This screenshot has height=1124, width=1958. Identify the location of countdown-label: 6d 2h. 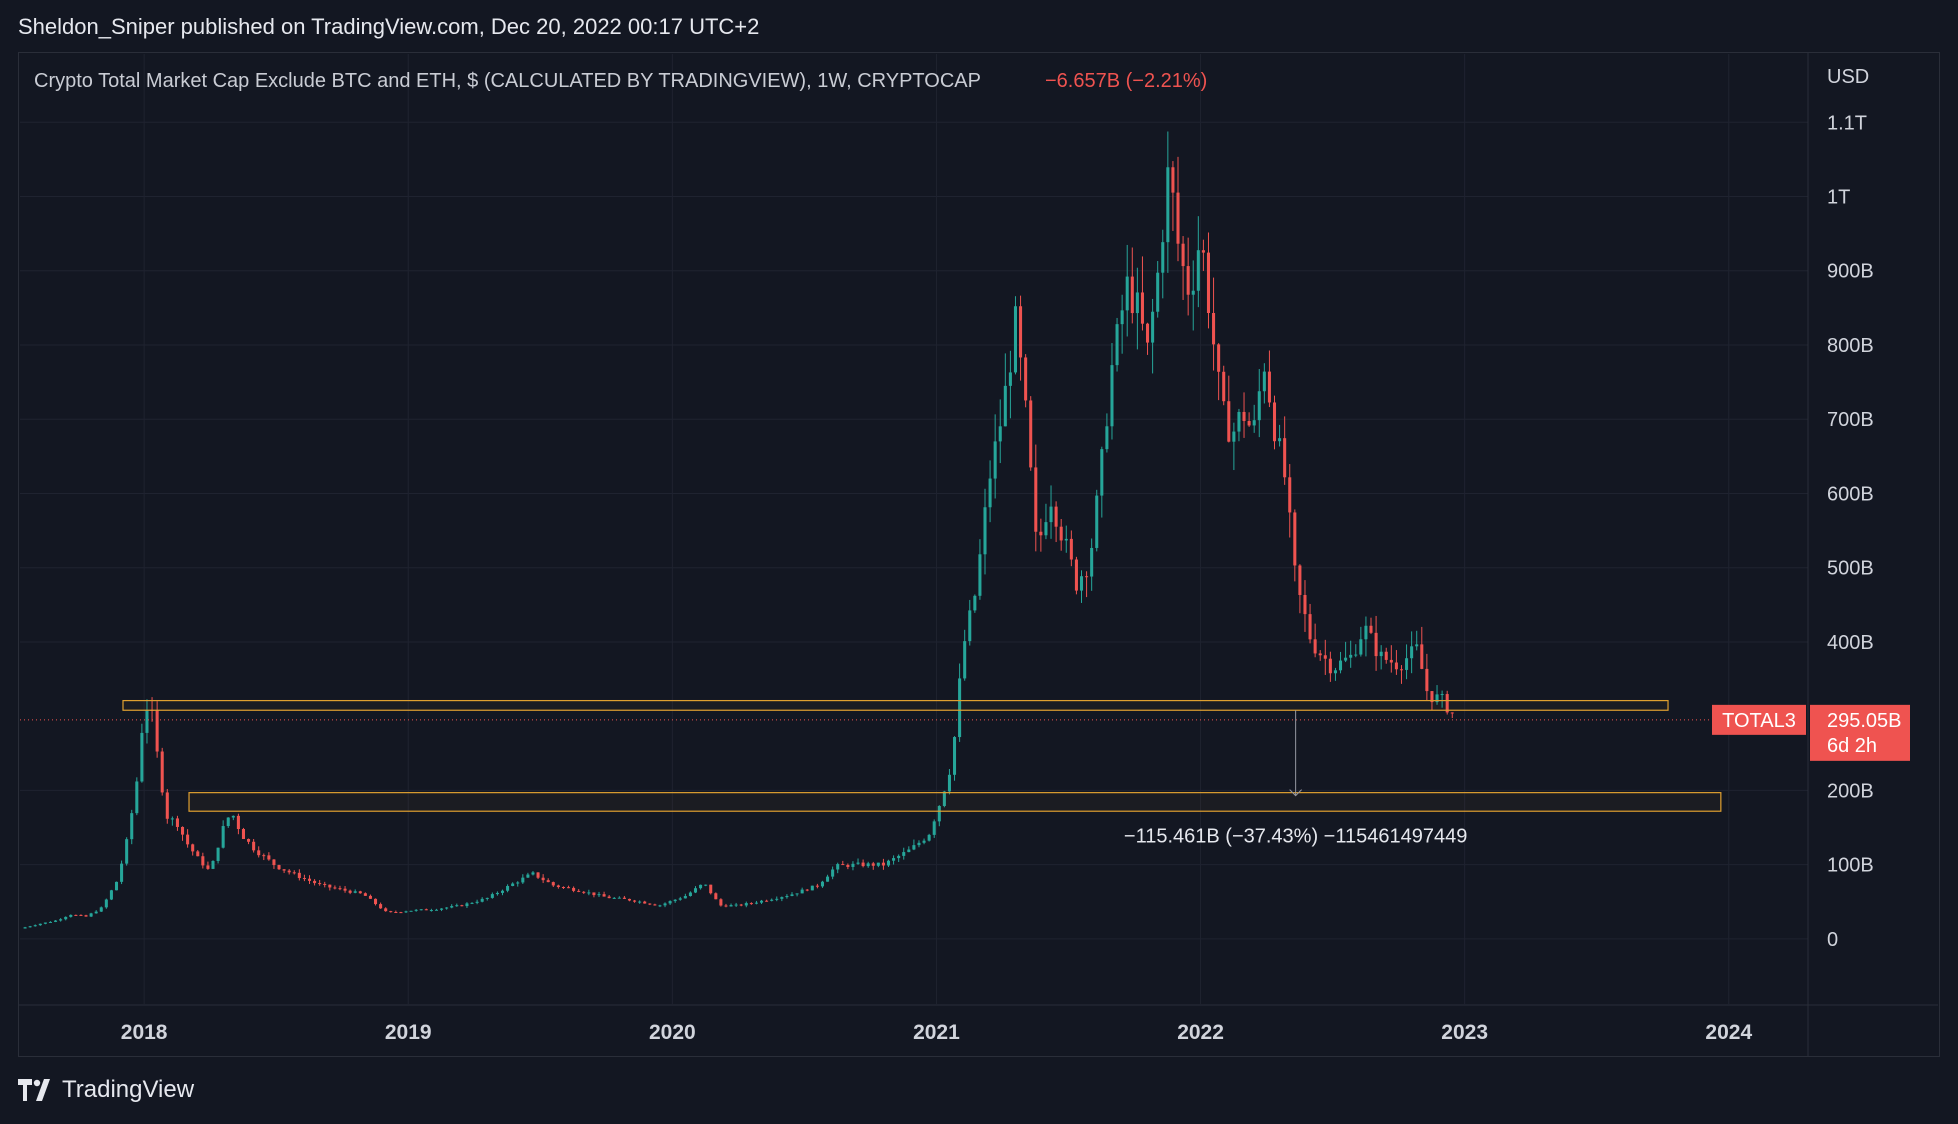
(1852, 746).